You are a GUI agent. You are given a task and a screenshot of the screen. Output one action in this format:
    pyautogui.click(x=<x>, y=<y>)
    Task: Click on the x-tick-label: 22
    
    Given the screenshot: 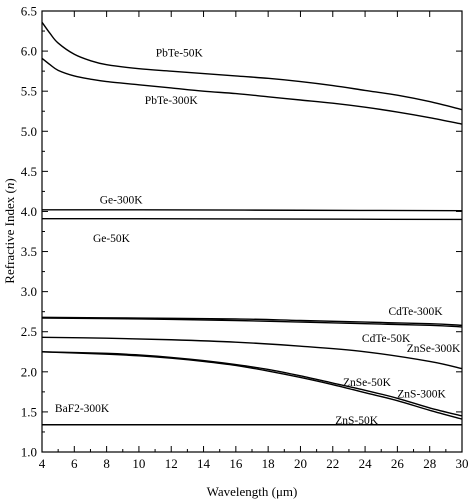 What is the action you would take?
    pyautogui.click(x=332, y=463)
    